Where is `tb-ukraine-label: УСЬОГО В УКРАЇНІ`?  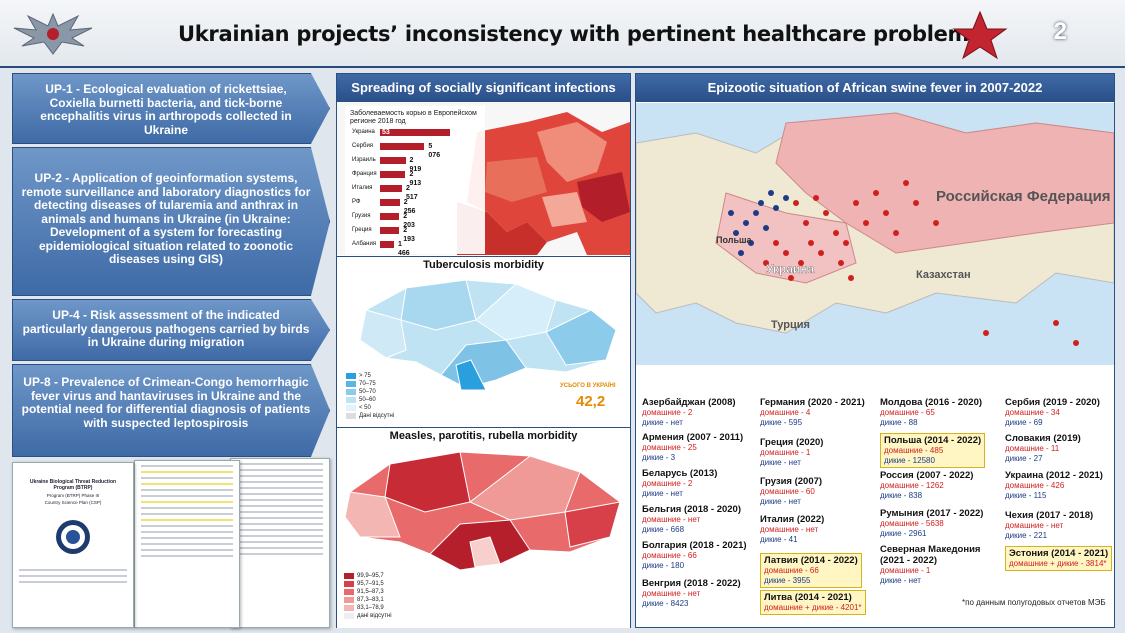
tb-ukraine-label: УСЬОГО В УКРАЇНІ is located at coordinates (588, 386).